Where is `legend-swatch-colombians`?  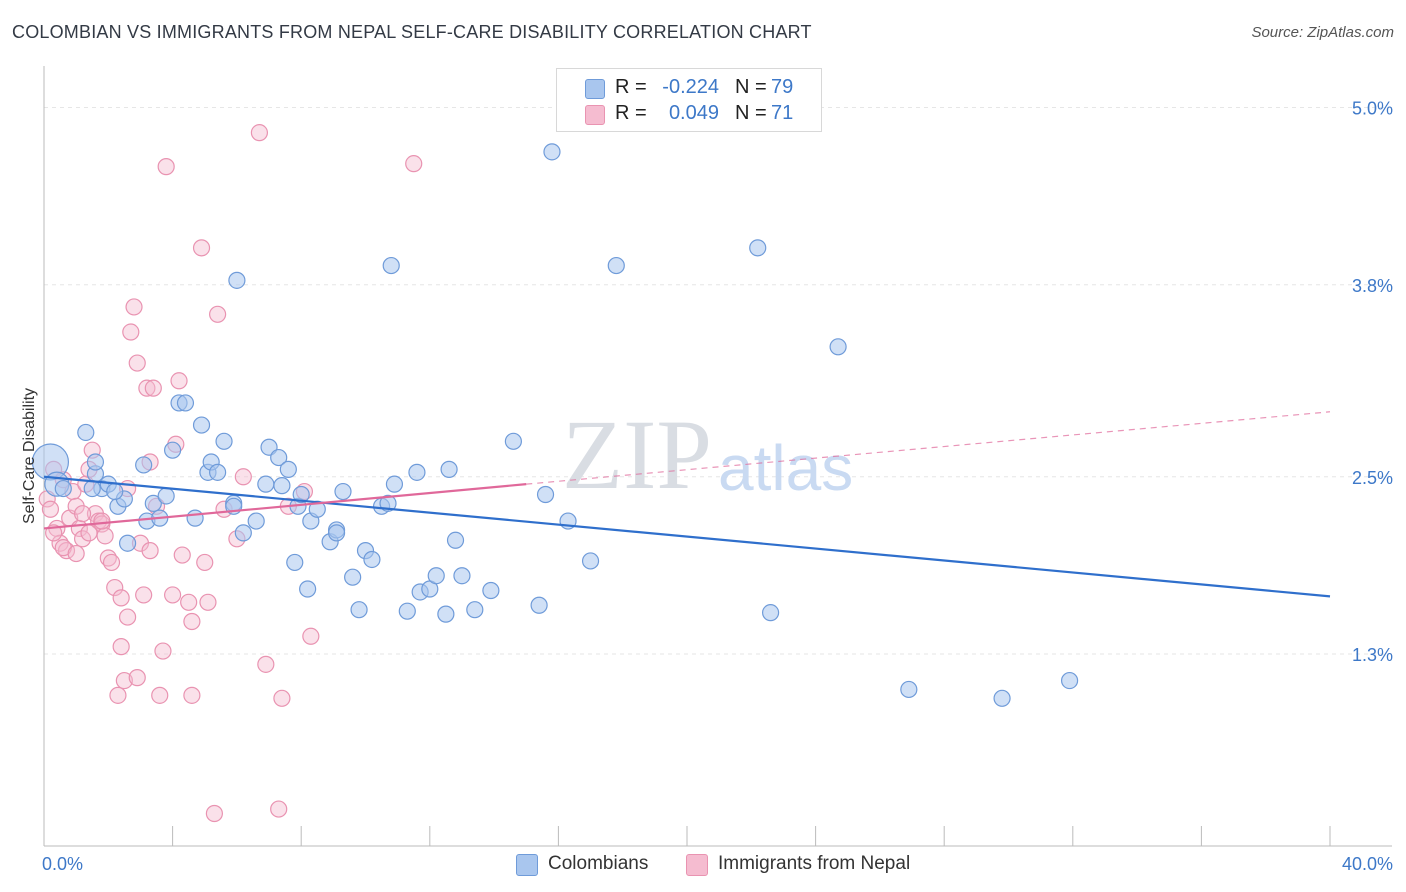 legend-swatch-colombians is located at coordinates (527, 865).